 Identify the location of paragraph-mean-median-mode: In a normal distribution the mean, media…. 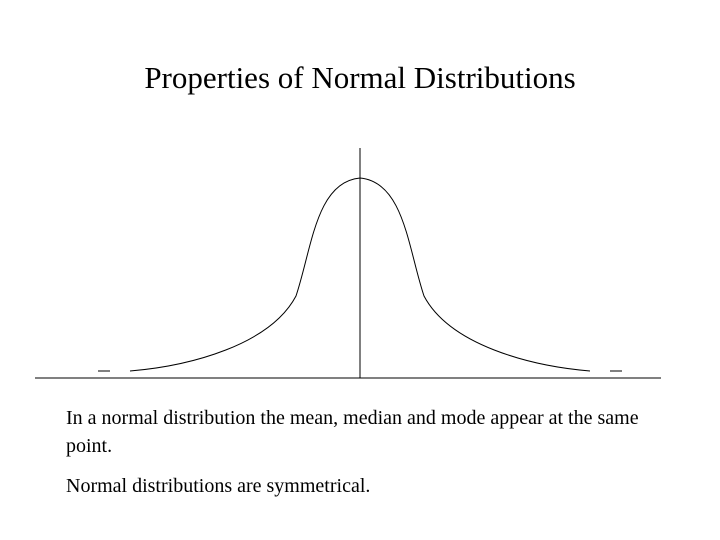
(352, 432).